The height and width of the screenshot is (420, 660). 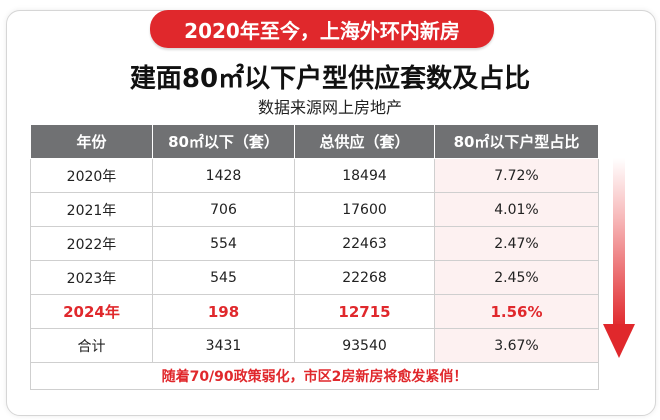 I want to click on table-row: 2021年 706 17600 4.01%, so click(x=314, y=209).